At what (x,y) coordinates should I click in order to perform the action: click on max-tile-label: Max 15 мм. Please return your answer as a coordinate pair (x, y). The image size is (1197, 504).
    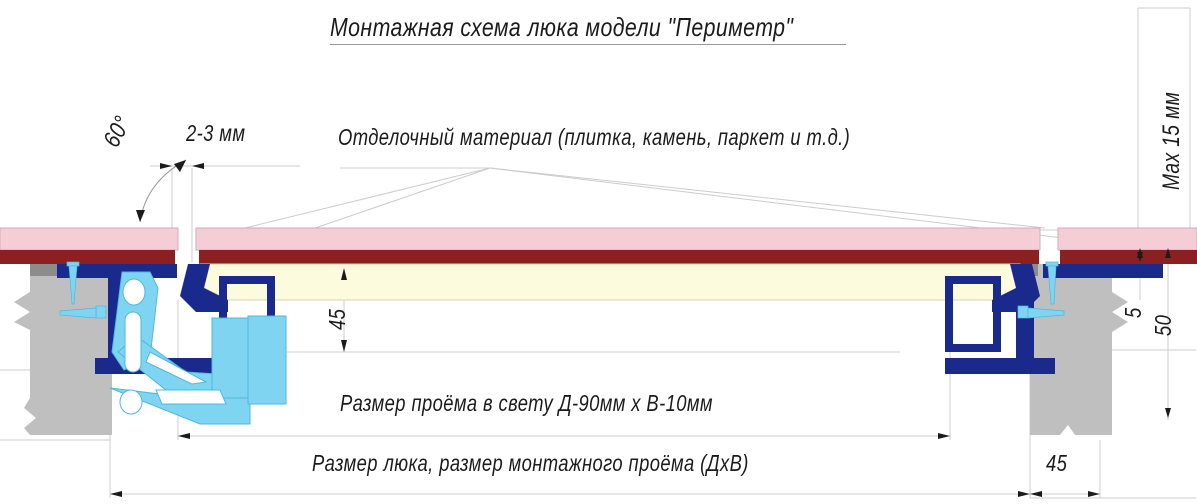
    Looking at the image, I should click on (1171, 140).